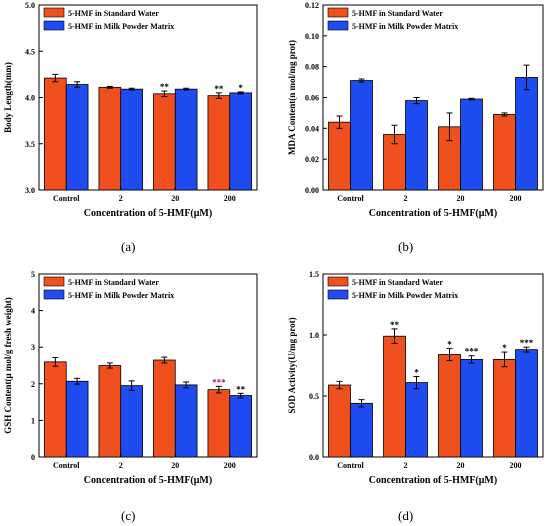  Describe the element at coordinates (33, 384) in the screenshot. I see `y-tick-label: 2` at that location.